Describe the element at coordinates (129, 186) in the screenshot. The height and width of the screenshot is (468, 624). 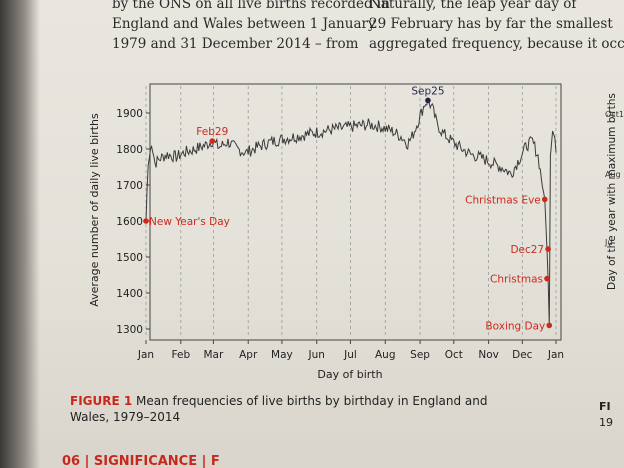
I see `y-tick-label: 1700` at that location.